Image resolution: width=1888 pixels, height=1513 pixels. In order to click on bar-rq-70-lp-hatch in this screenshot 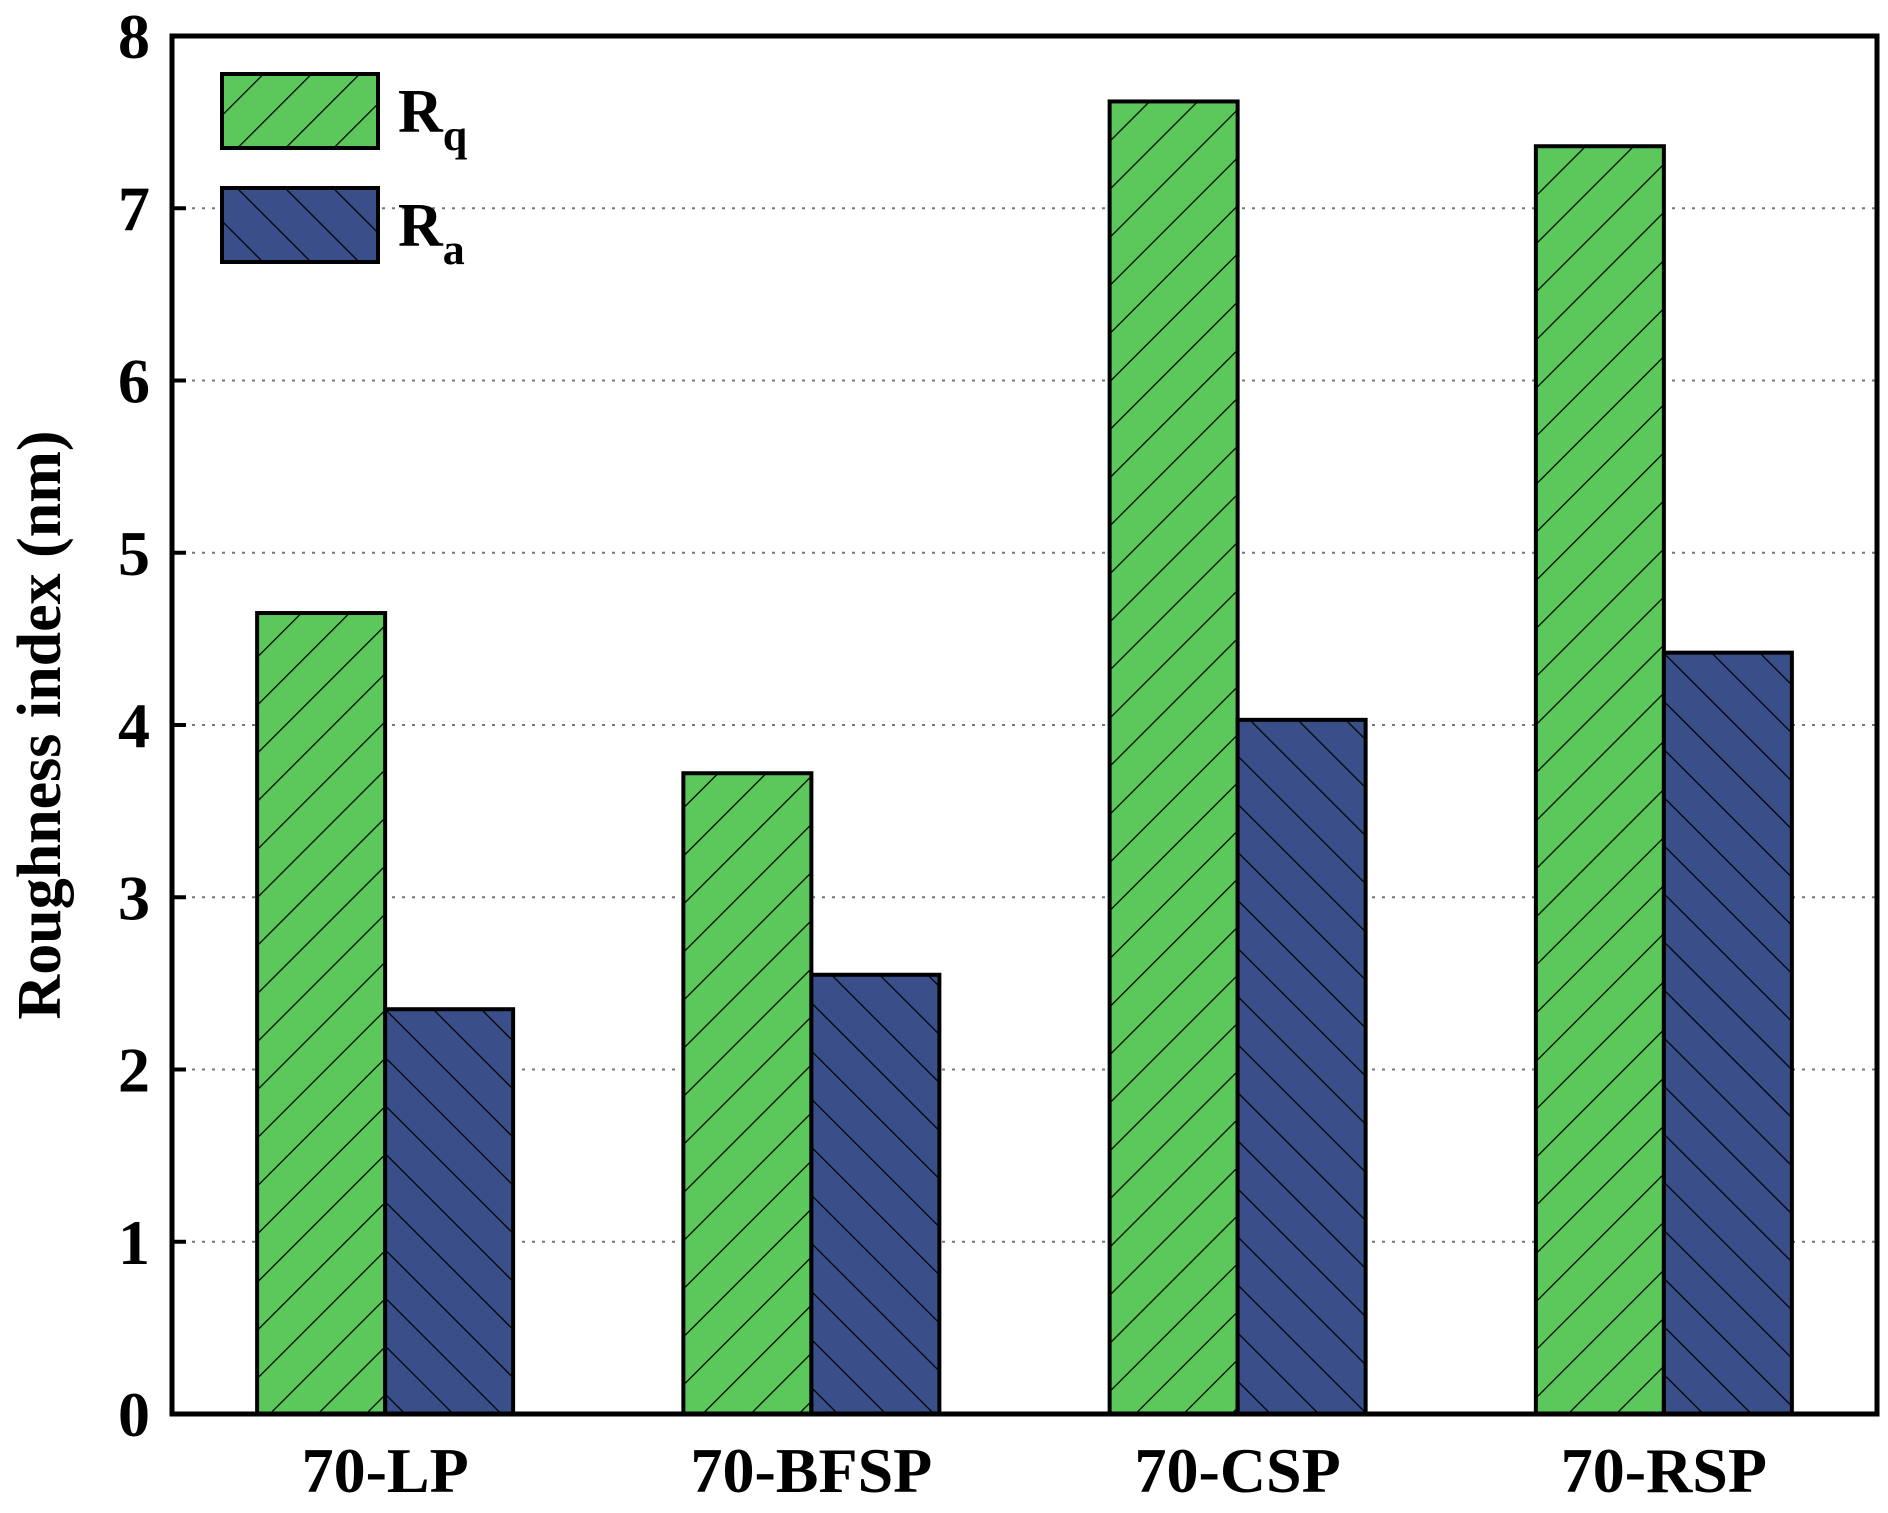, I will do `click(321, 1013)`.